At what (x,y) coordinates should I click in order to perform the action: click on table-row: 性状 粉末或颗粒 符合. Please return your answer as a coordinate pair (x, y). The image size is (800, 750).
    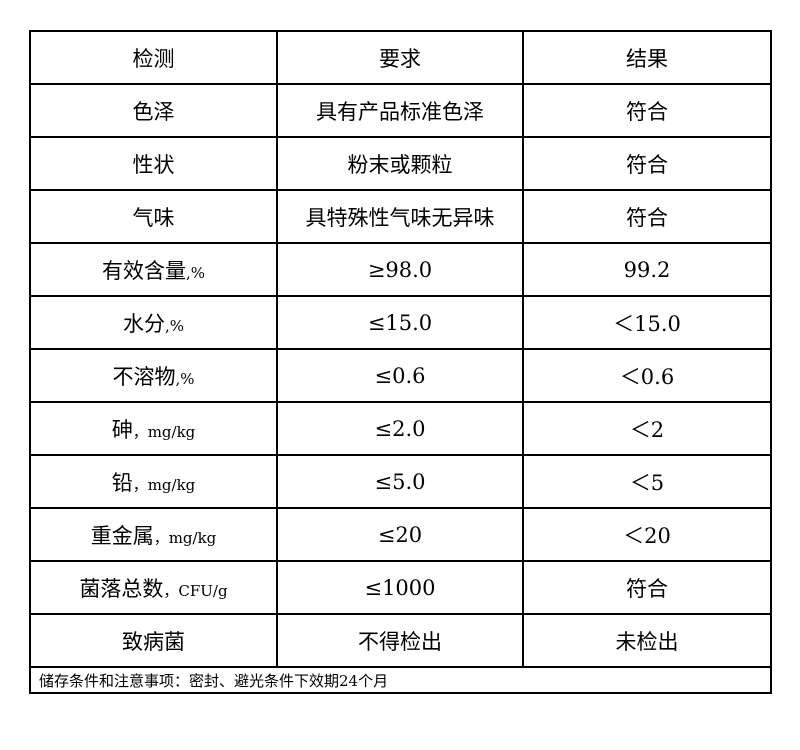
    Looking at the image, I should click on (400, 163).